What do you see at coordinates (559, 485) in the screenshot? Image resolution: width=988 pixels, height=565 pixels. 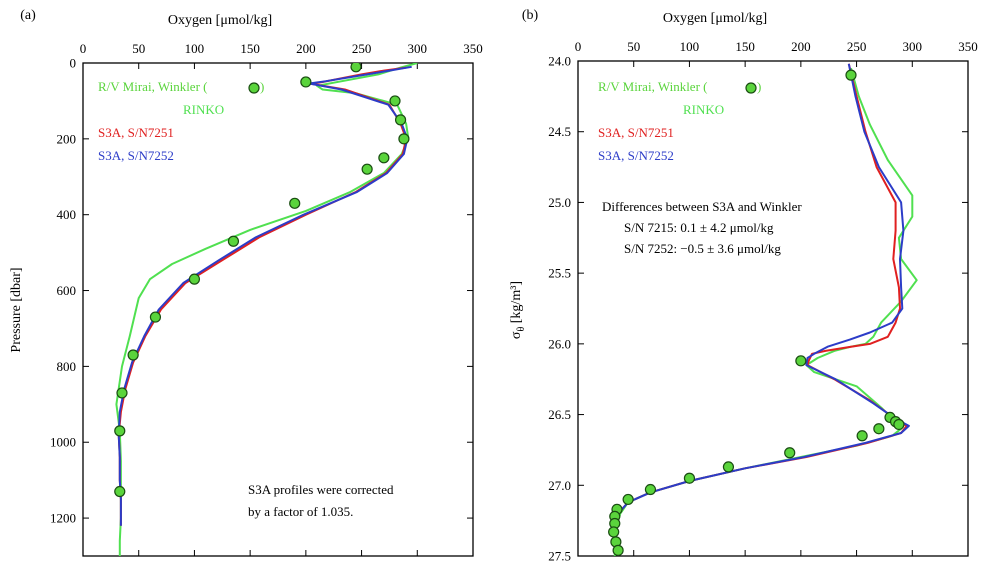 I see `y-tick-label: 27.0` at bounding box center [559, 485].